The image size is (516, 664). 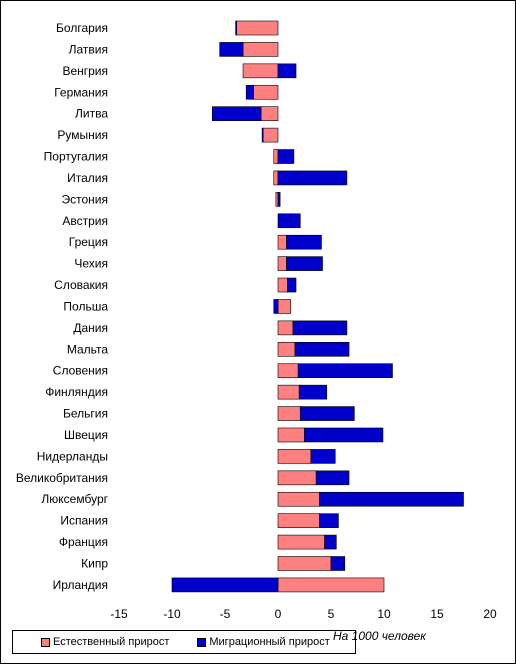 I want to click on x-tick-label: -5, so click(x=225, y=614).